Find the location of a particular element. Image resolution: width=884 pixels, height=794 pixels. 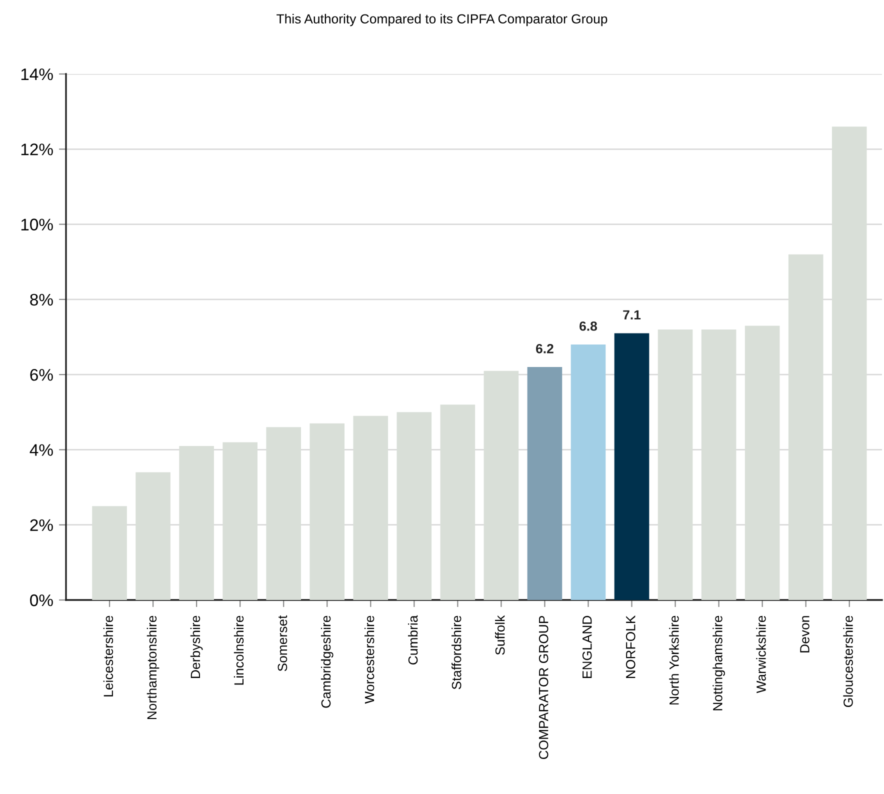

data-label: 6.8 is located at coordinates (589, 326).